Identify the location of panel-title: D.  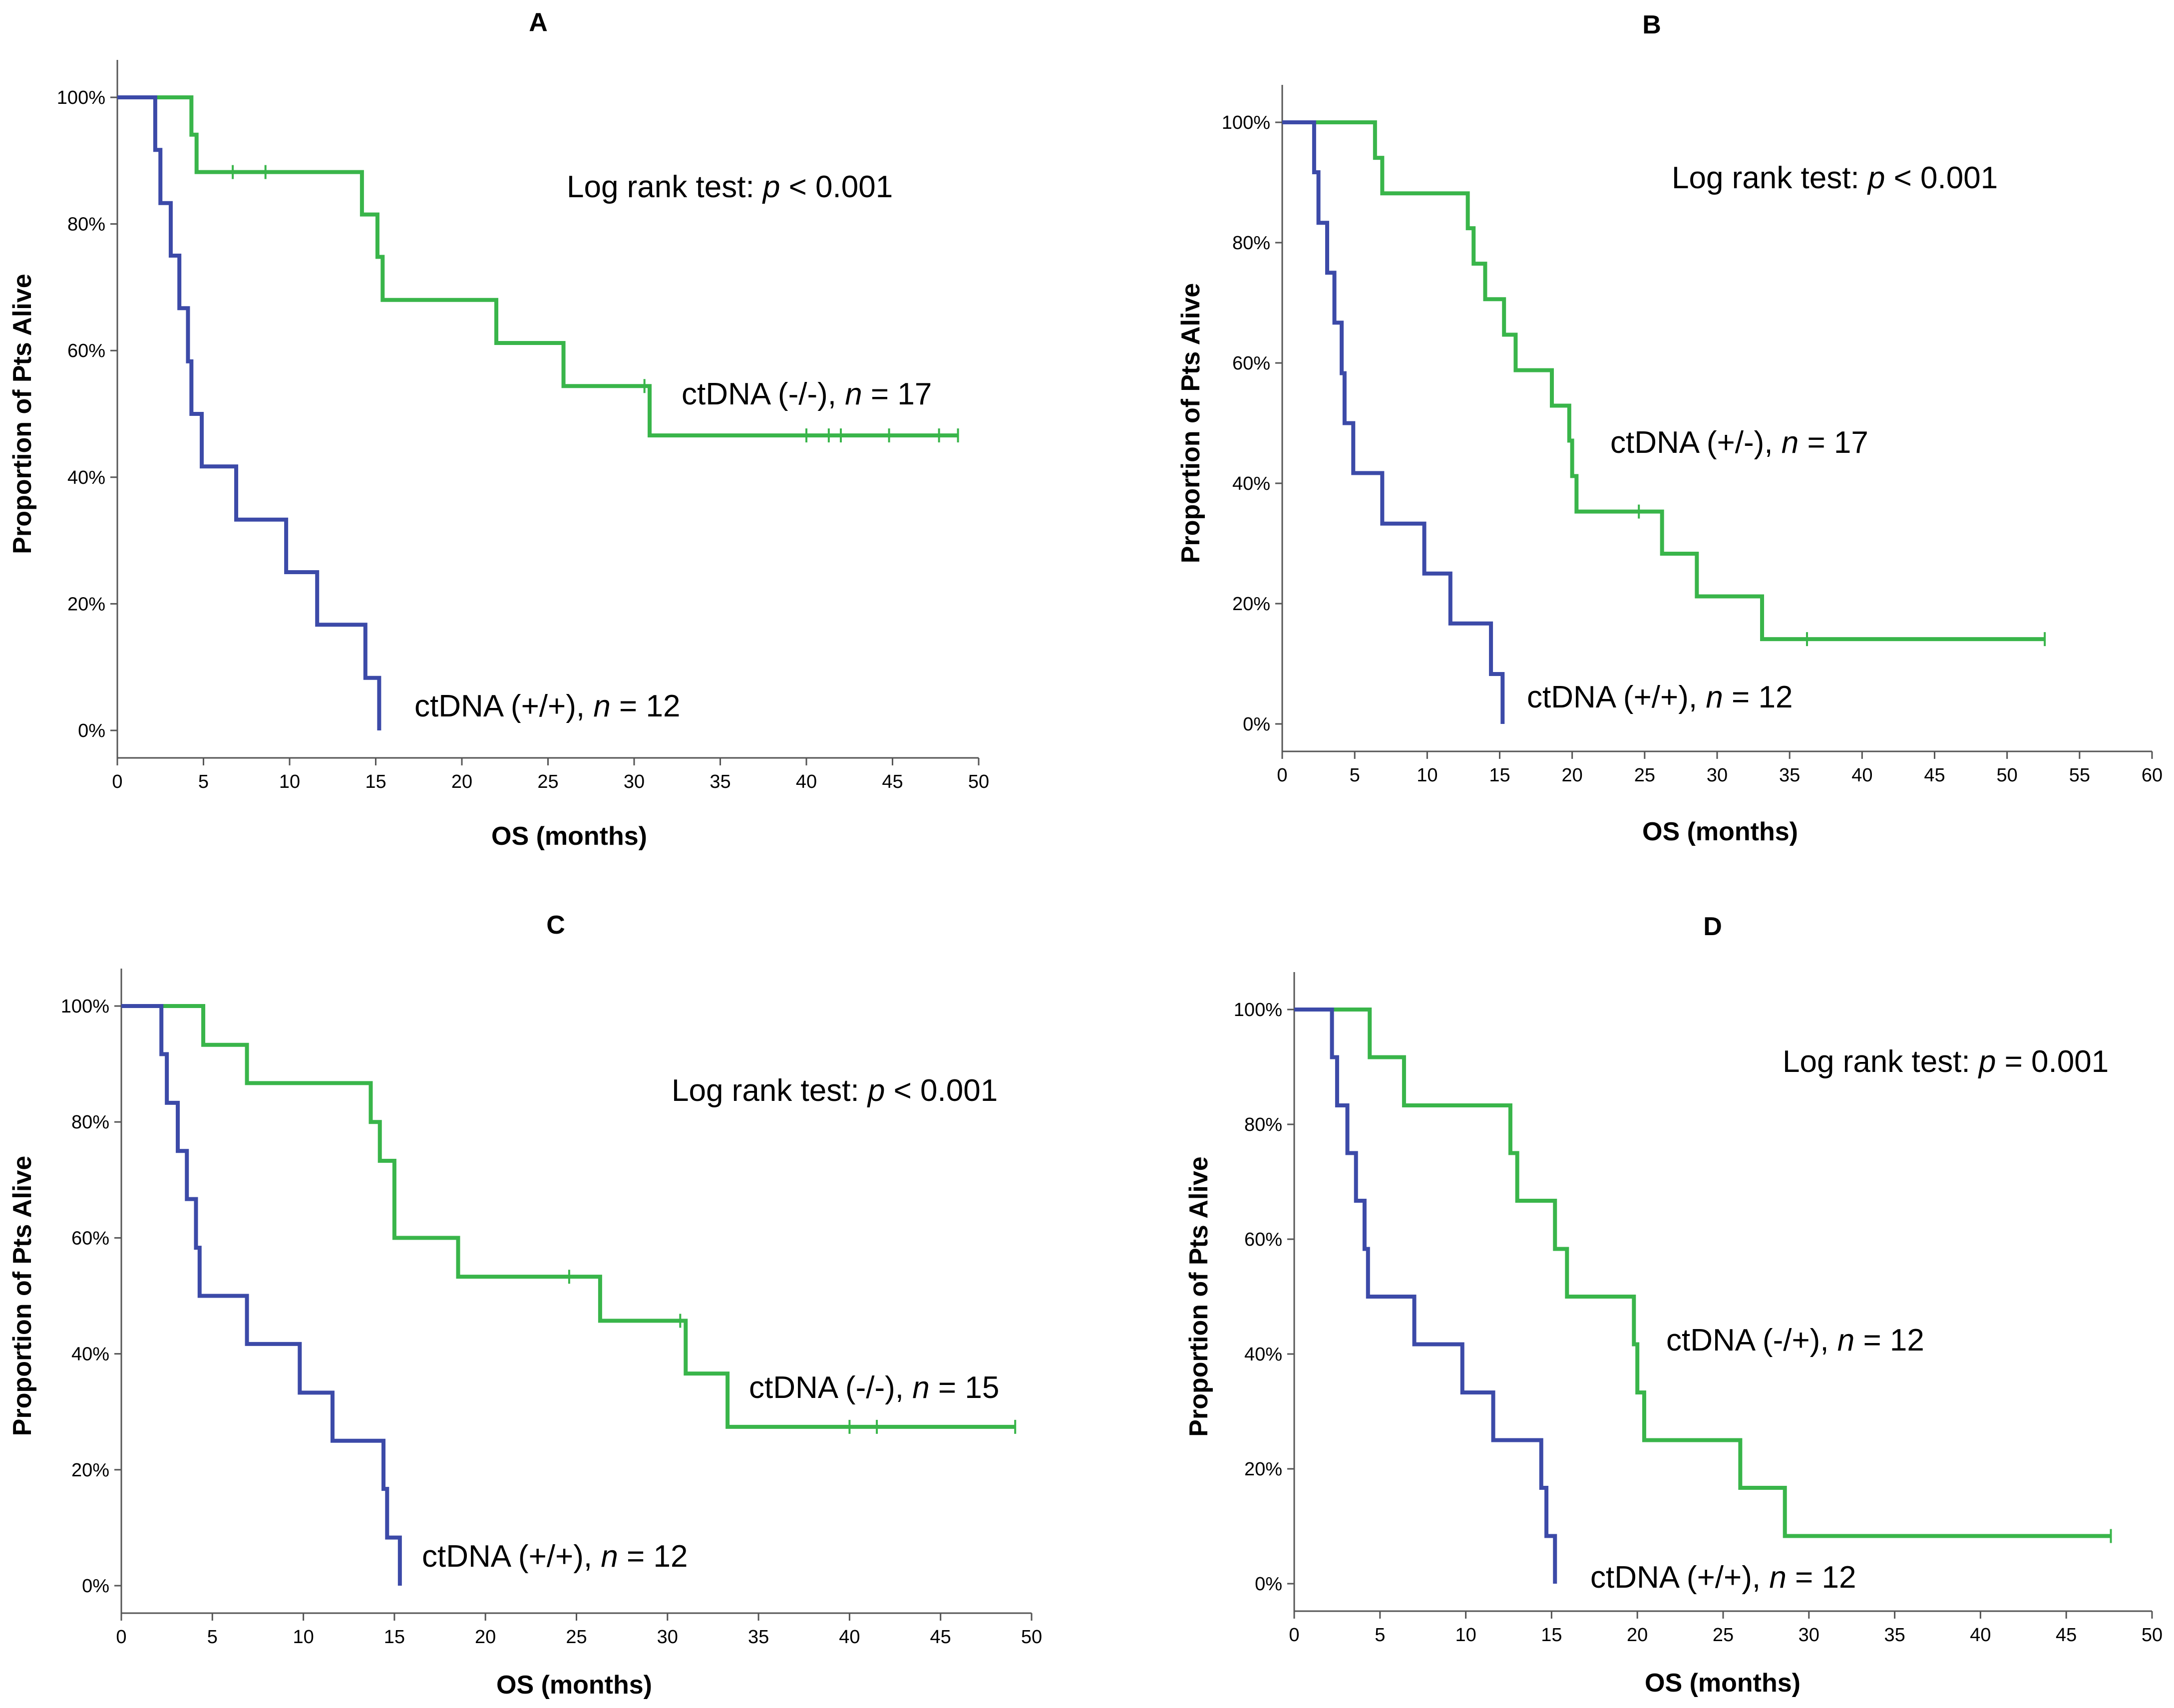
(1712, 926).